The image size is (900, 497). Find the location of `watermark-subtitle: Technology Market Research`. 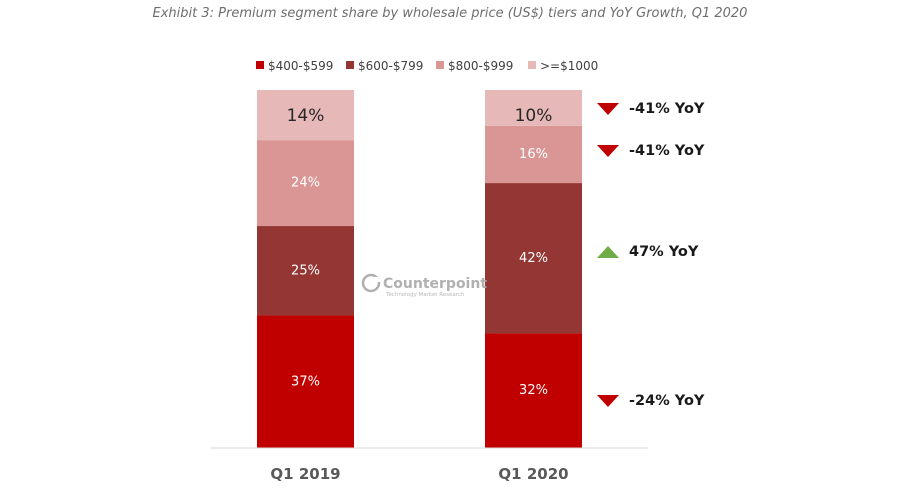

watermark-subtitle: Technology Market Research is located at coordinates (425, 295).